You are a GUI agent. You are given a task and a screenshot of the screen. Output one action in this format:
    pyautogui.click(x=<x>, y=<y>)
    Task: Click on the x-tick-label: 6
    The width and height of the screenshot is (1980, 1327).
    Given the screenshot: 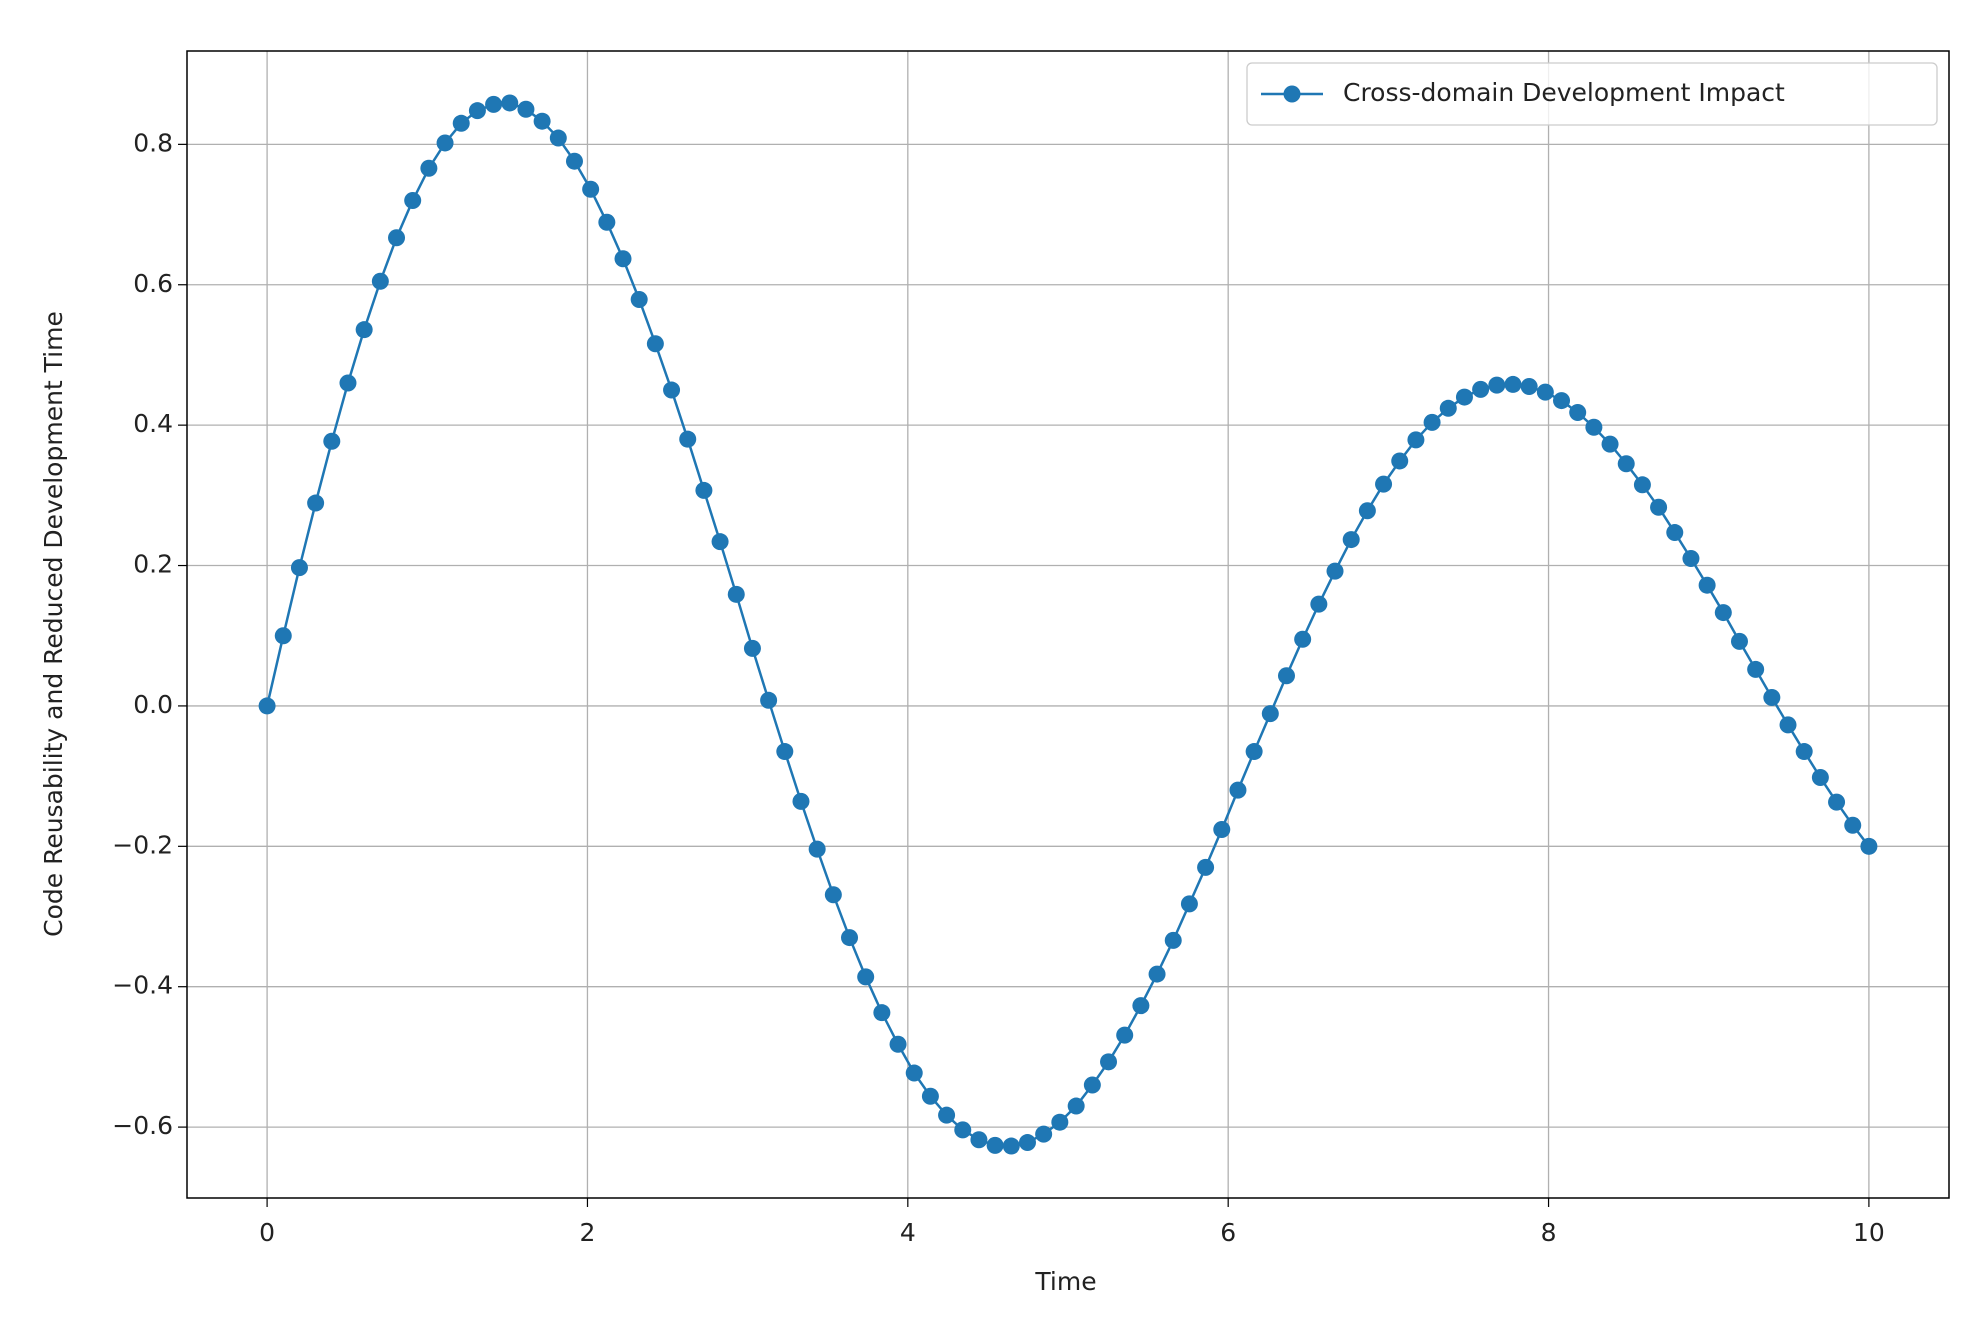 What is the action you would take?
    pyautogui.click(x=1228, y=1232)
    